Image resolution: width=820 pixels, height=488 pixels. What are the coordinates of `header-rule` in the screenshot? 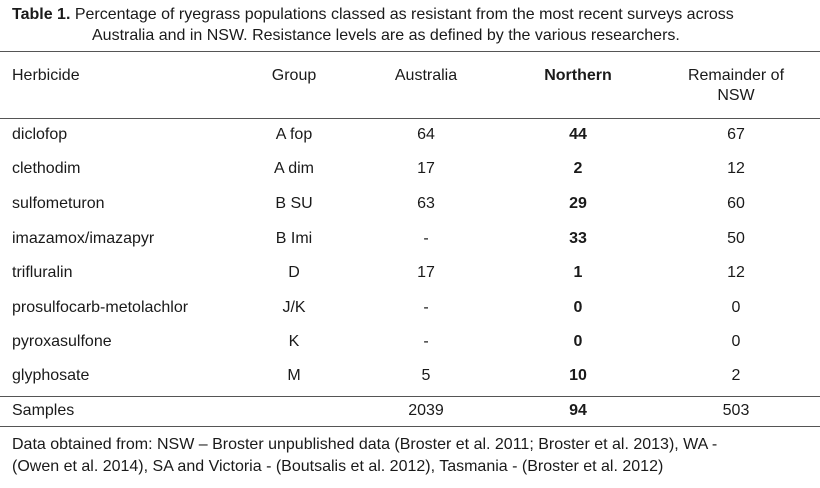 It's located at (410, 118).